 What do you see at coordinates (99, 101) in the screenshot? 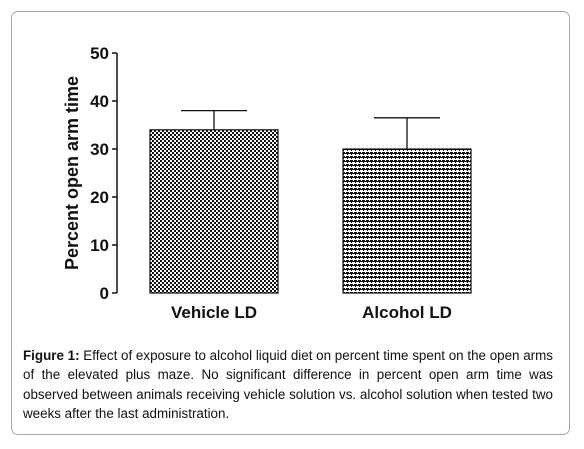
I see `y-tick-label: 40` at bounding box center [99, 101].